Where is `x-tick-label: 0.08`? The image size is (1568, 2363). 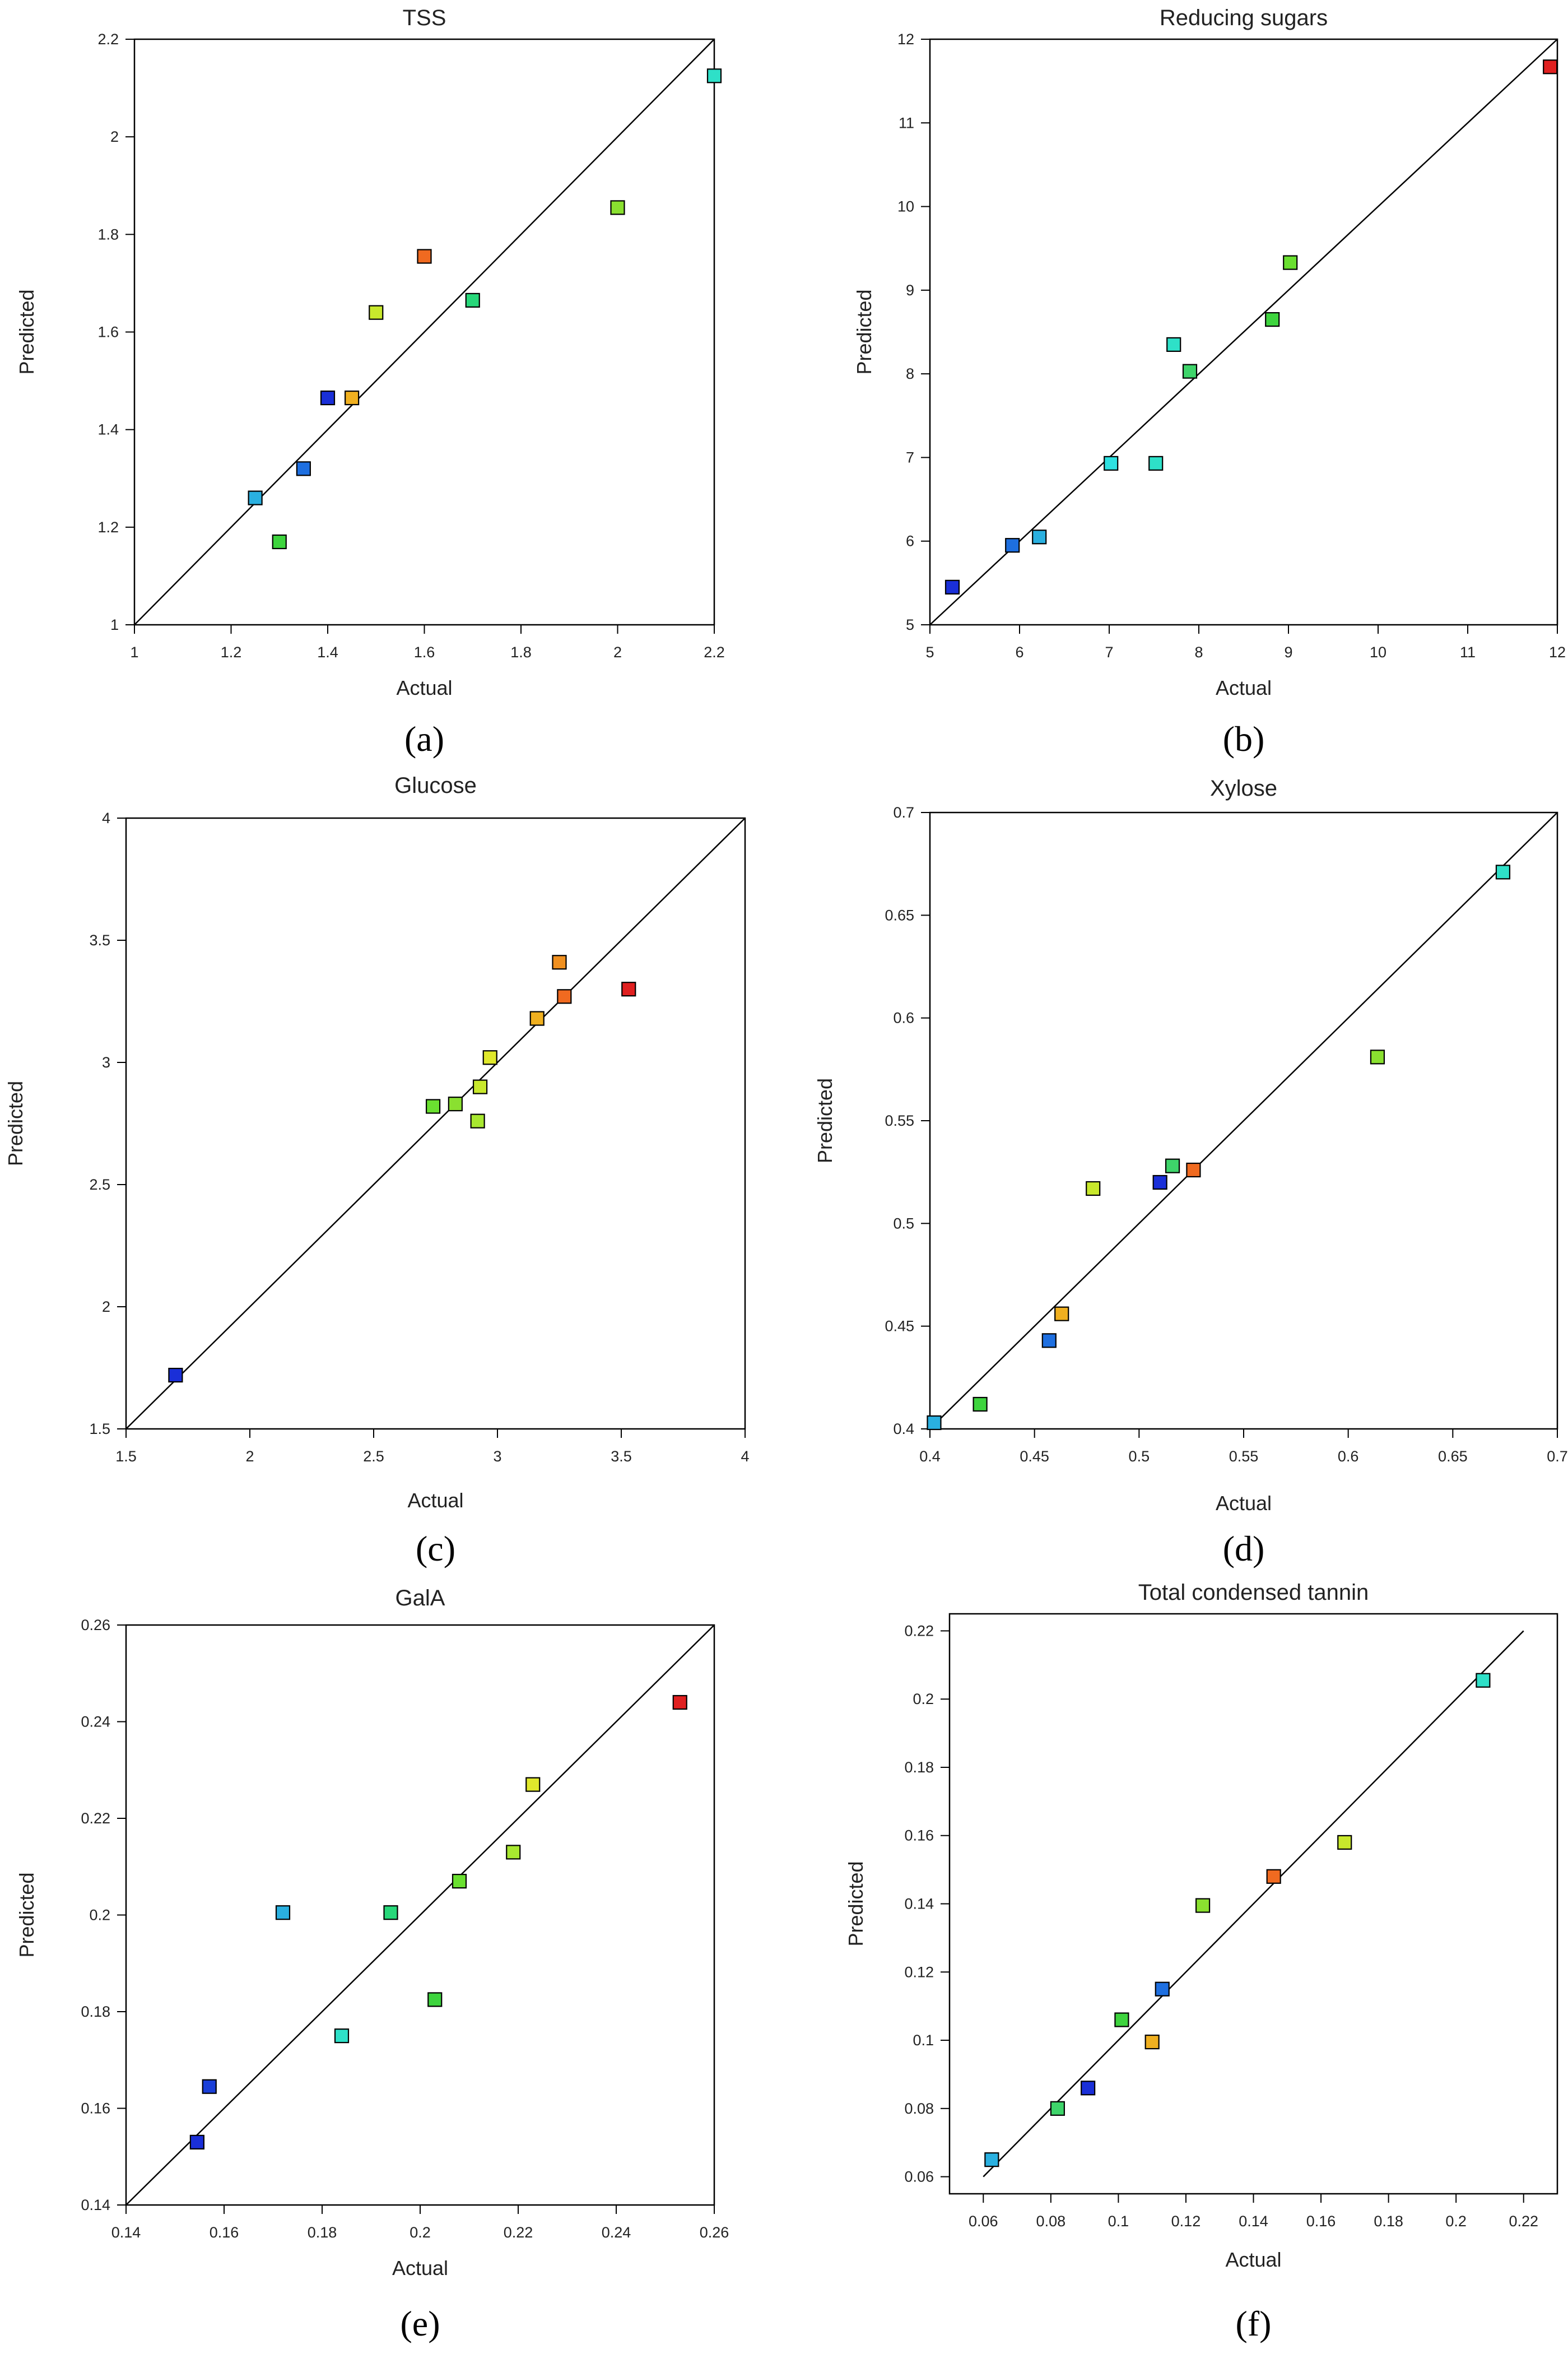
x-tick-label: 0.08 is located at coordinates (1051, 2221).